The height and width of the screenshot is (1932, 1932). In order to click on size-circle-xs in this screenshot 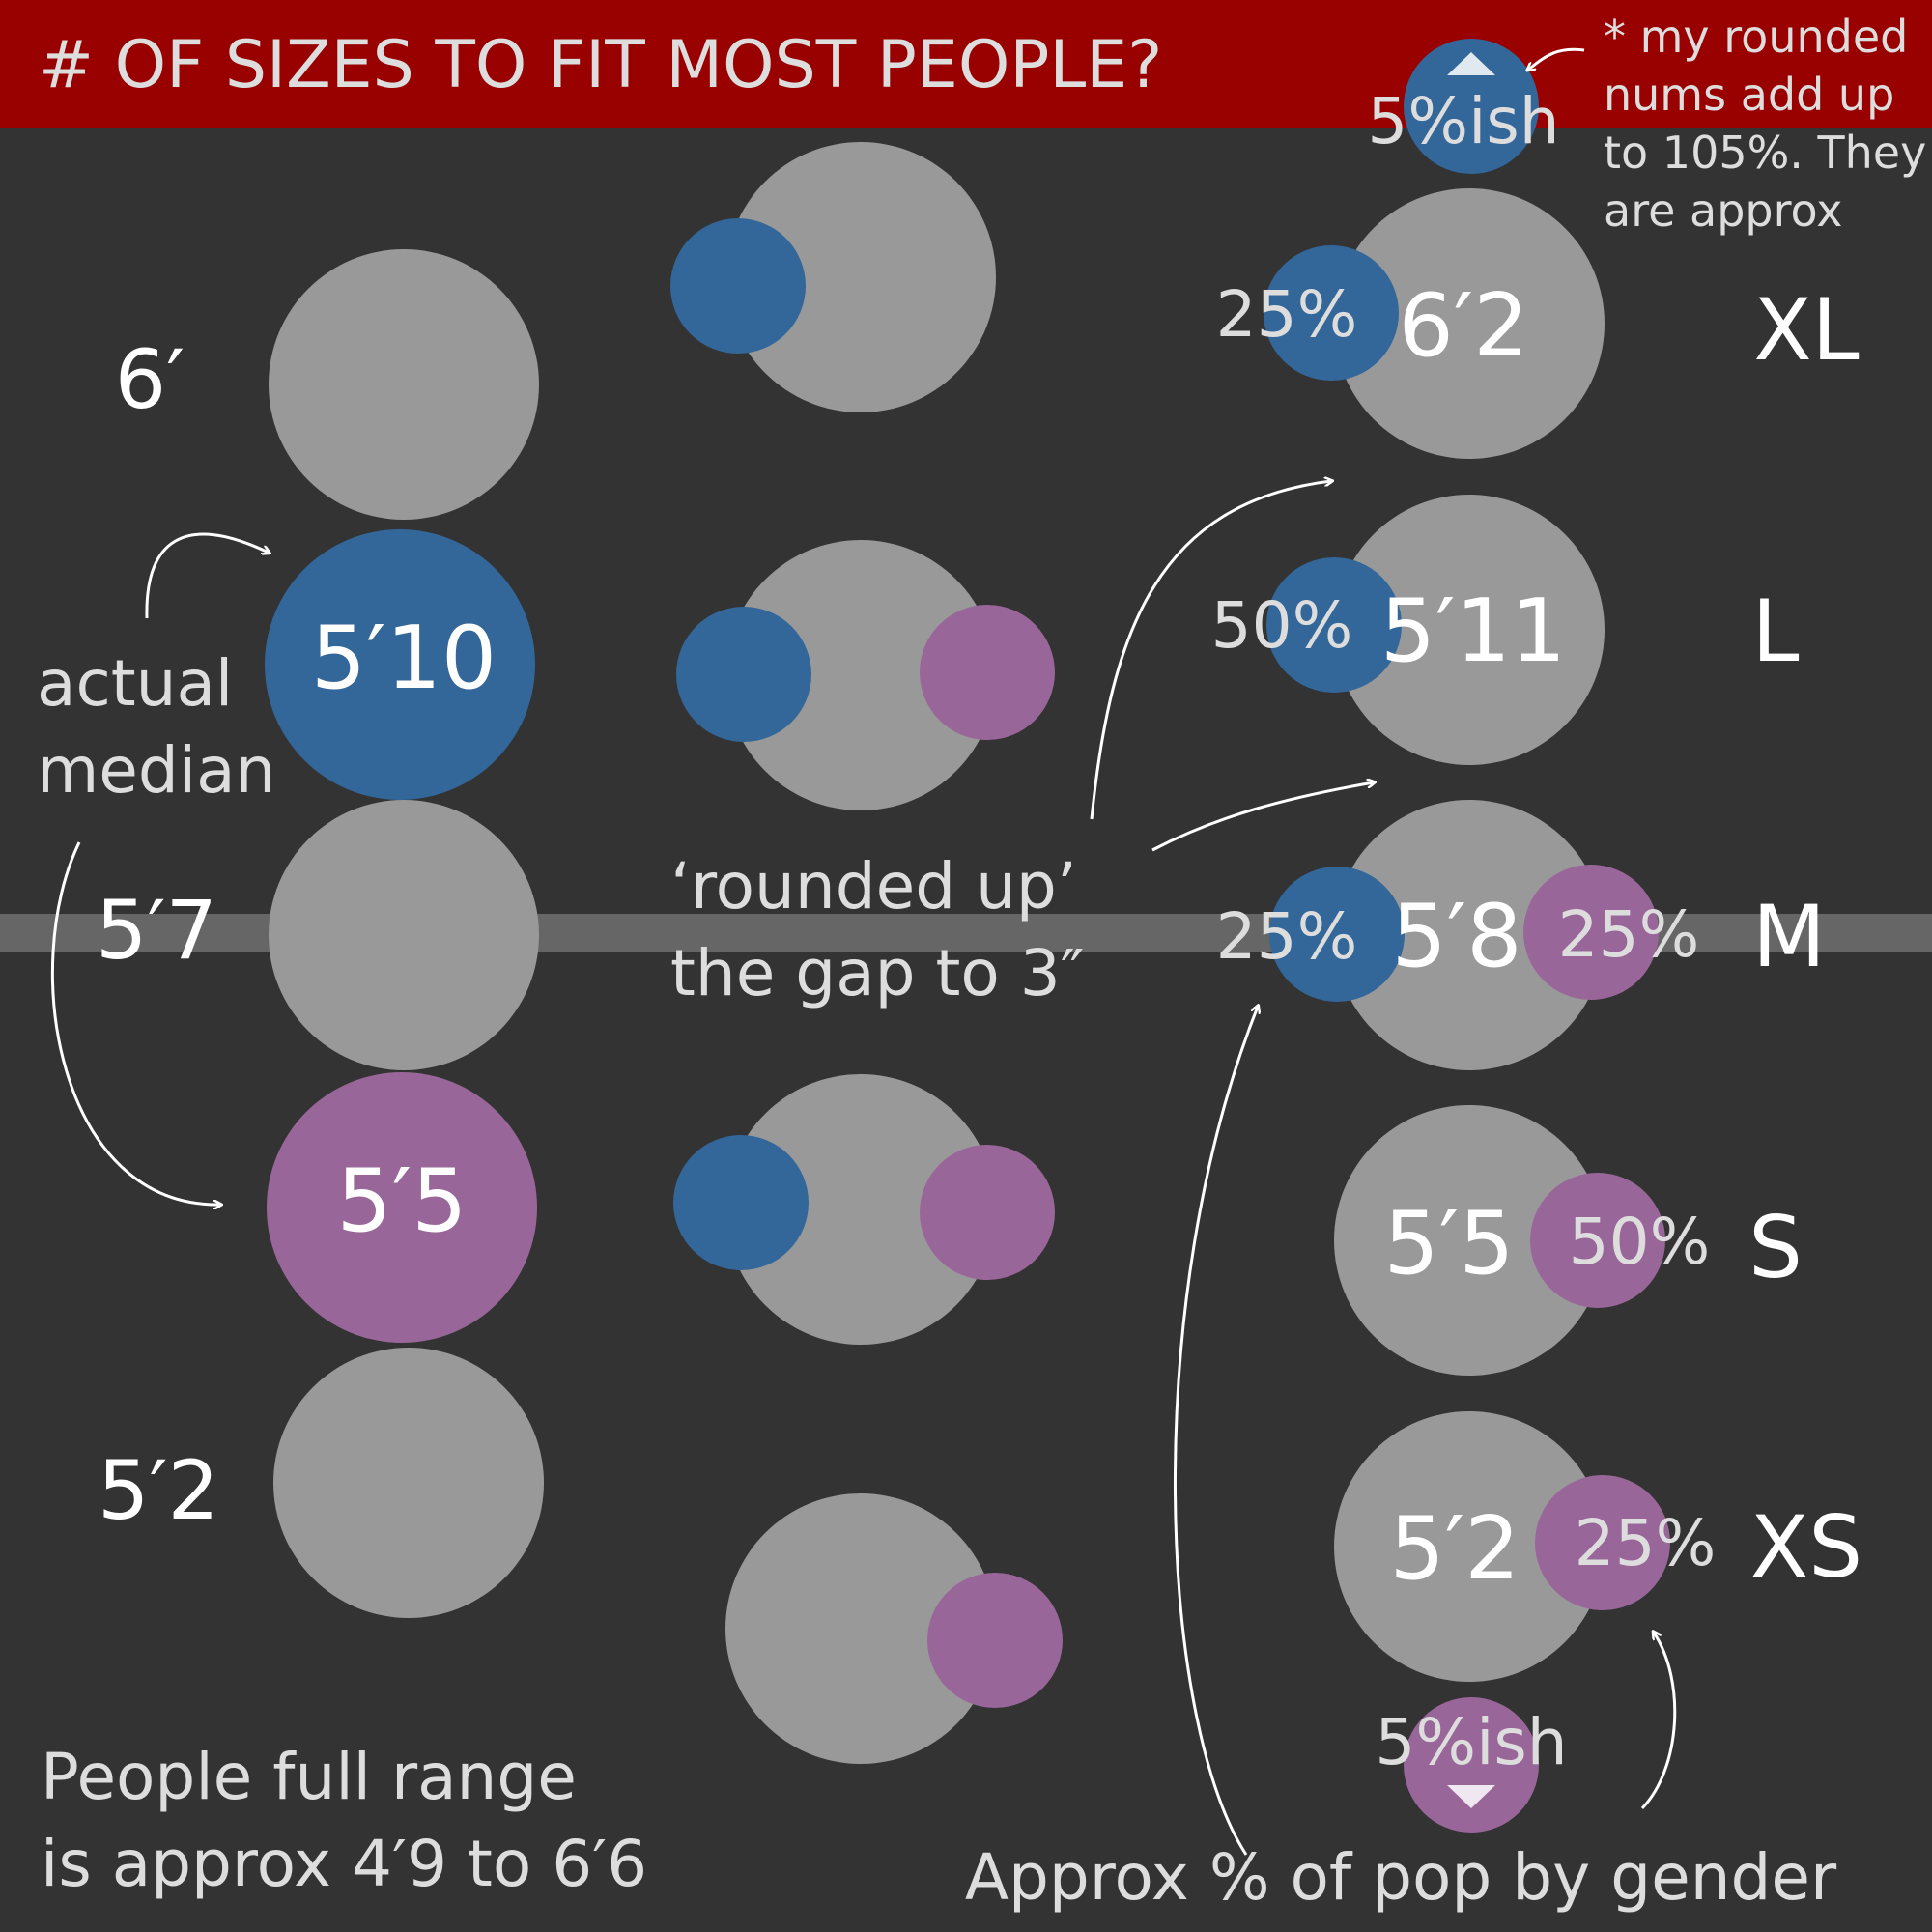, I will do `click(1469, 1546)`.